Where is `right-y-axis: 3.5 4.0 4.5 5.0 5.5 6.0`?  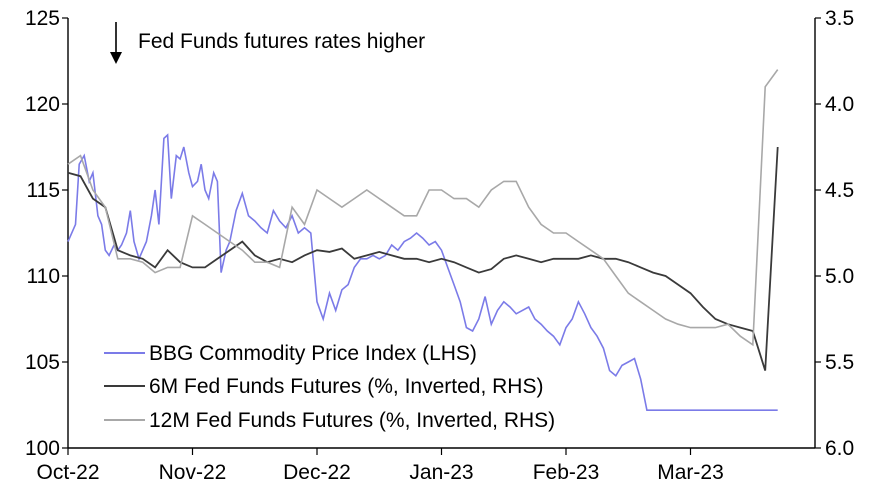 right-y-axis: 3.5 4.0 4.5 5.0 5.5 6.0 is located at coordinates (834, 233).